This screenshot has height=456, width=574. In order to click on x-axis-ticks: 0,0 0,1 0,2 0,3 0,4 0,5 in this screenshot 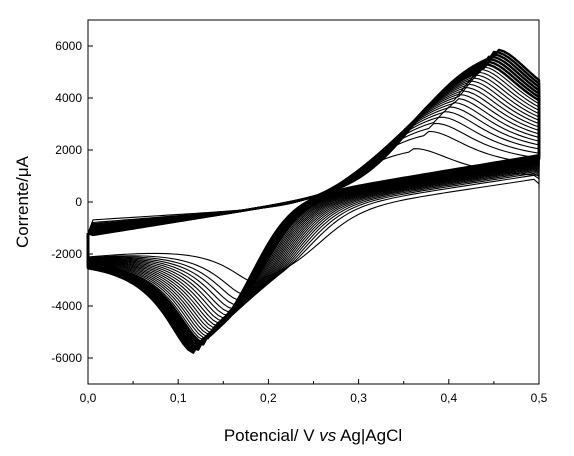, I will do `click(314, 392)`.